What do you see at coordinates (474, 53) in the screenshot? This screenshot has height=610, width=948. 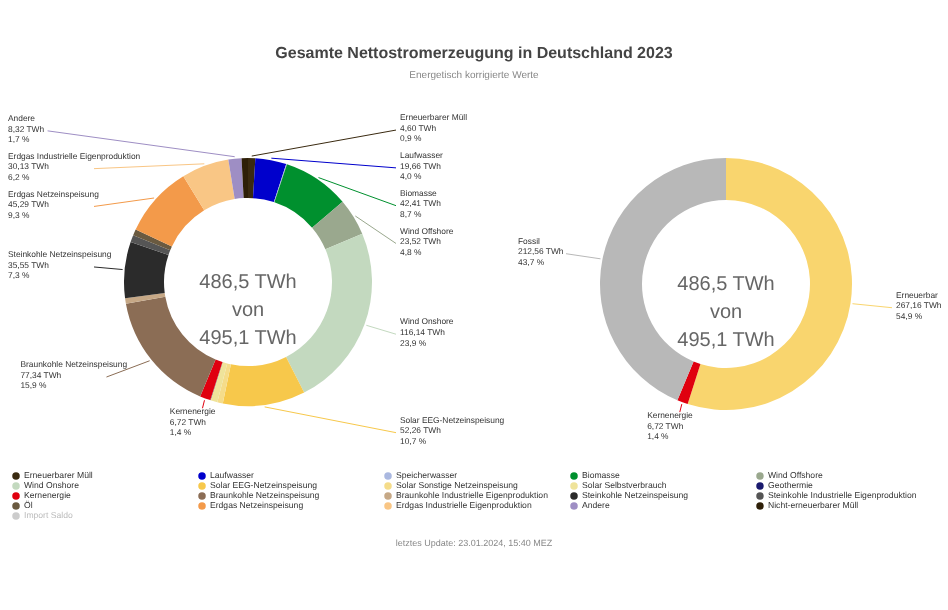 I see `chart-title: Gesamte Nettostromerzeugung in Deutschland 2023` at bounding box center [474, 53].